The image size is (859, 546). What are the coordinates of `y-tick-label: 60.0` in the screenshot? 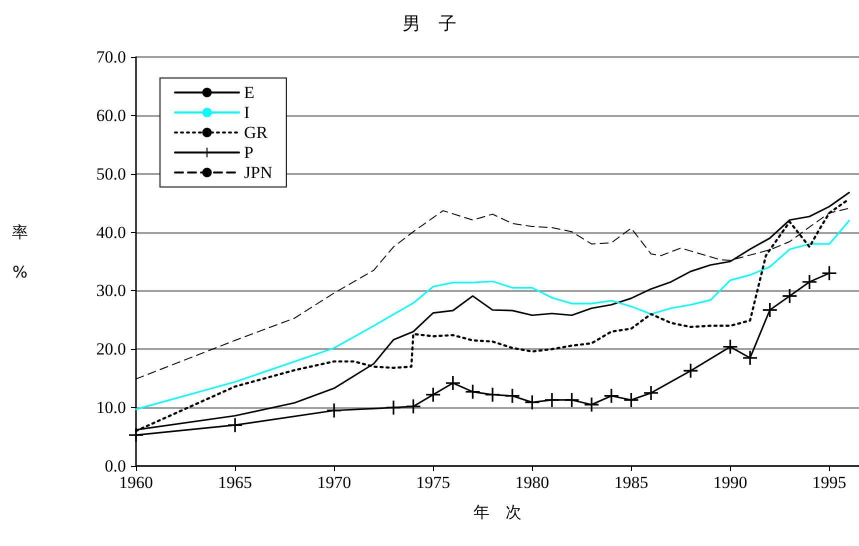 It's located at (111, 115).